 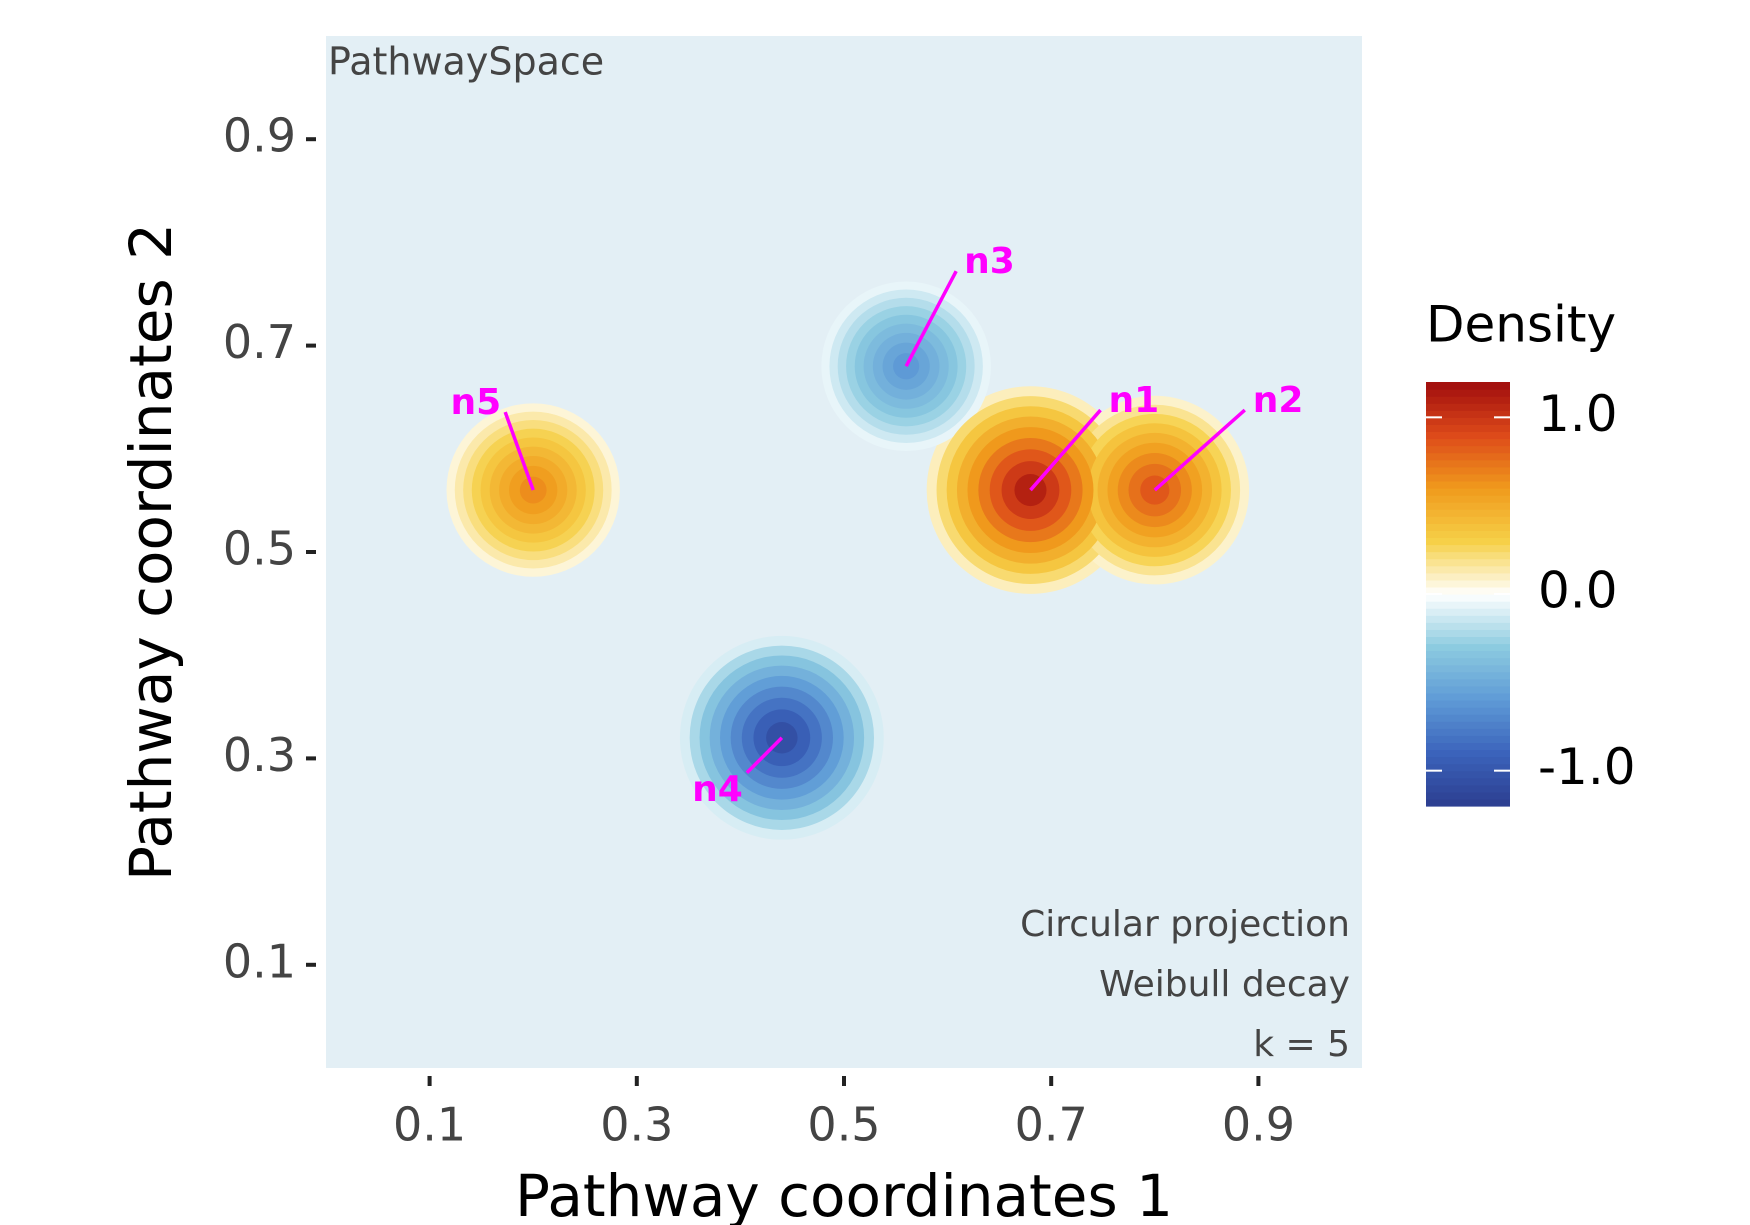 What do you see at coordinates (1301, 1044) in the screenshot?
I see `annotation: k = 5` at bounding box center [1301, 1044].